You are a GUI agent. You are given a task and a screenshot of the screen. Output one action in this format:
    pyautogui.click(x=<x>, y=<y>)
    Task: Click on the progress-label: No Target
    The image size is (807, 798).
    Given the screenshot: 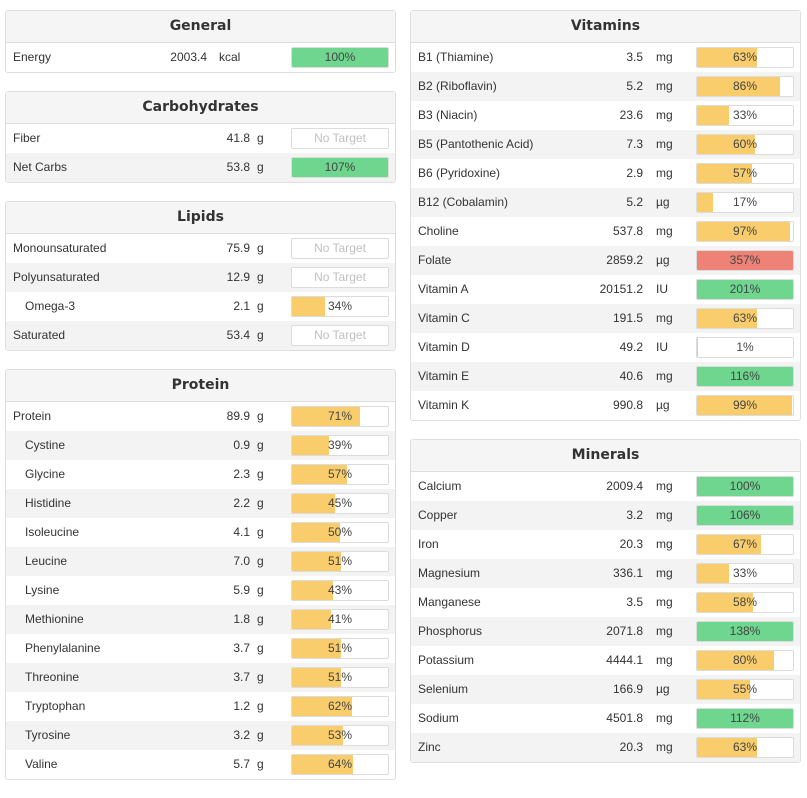 What is the action you would take?
    pyautogui.click(x=340, y=335)
    